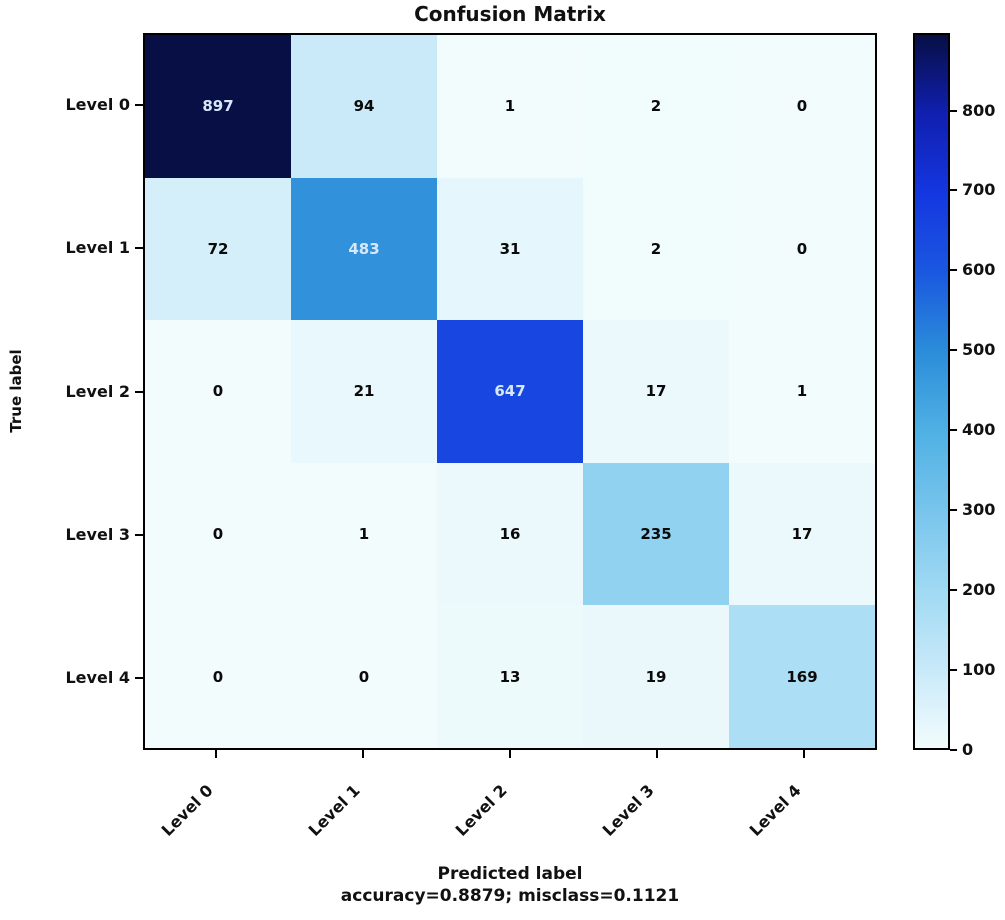  I want to click on colorbar-tick-label-3: 300, so click(979, 510).